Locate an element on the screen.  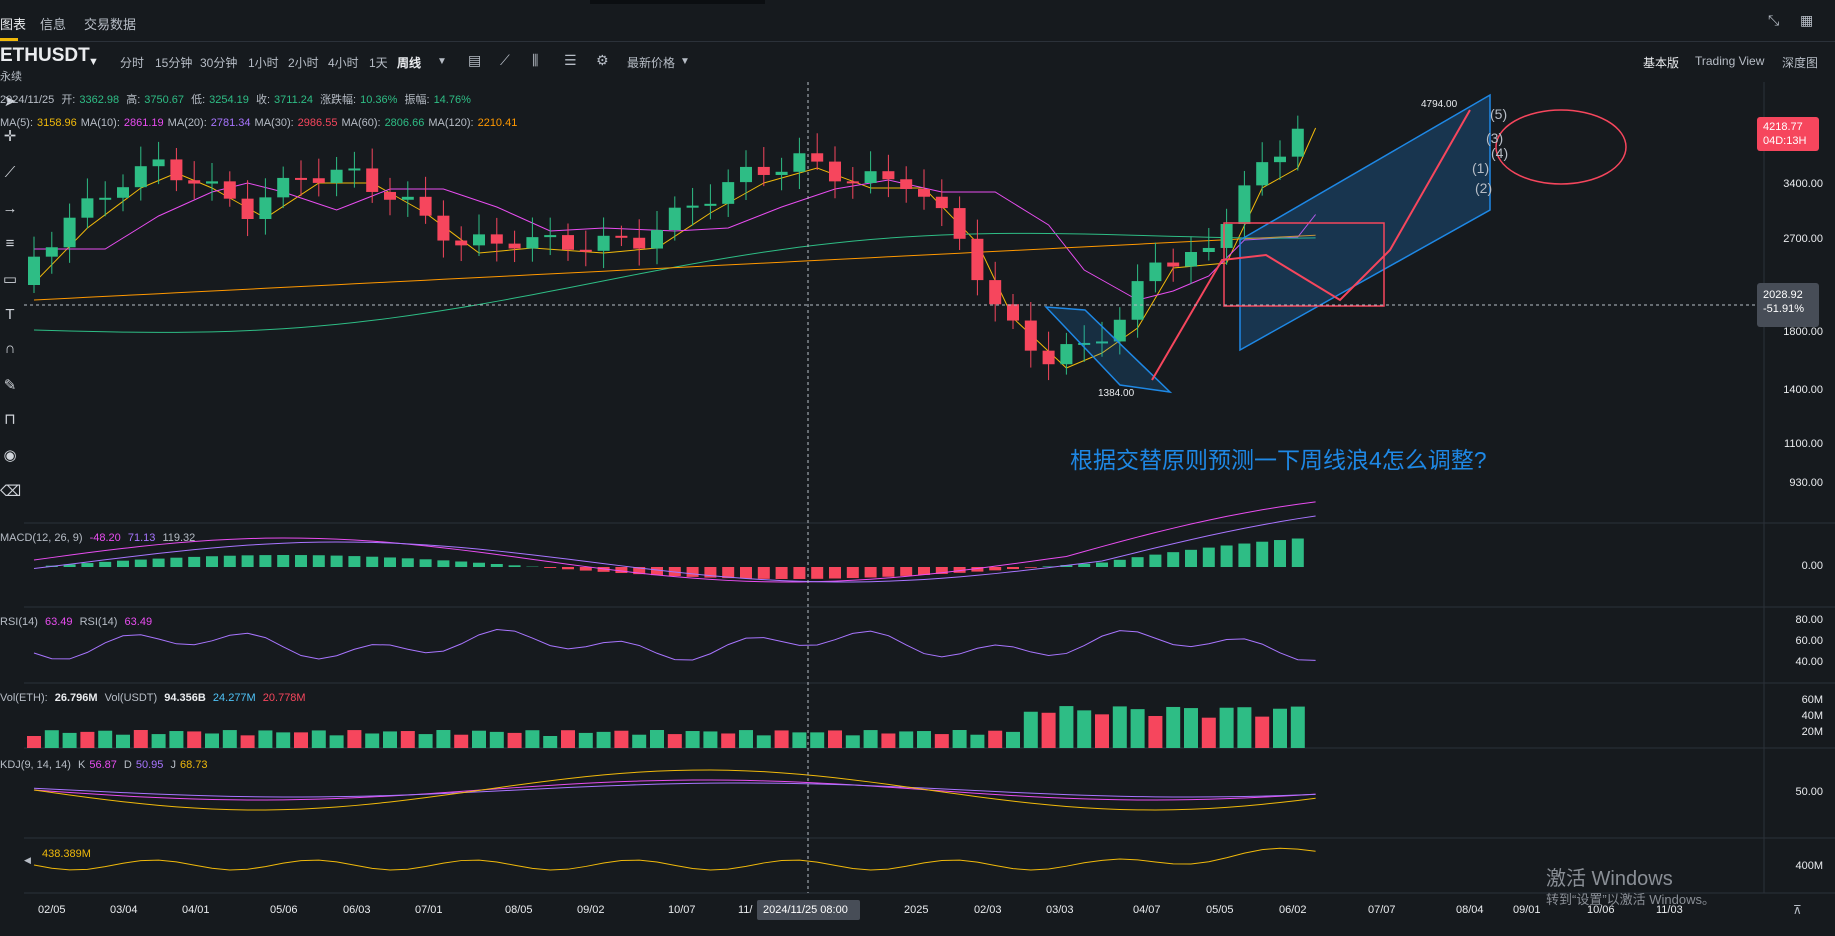
calendar-icon: ▤ is located at coordinates (475, 60).